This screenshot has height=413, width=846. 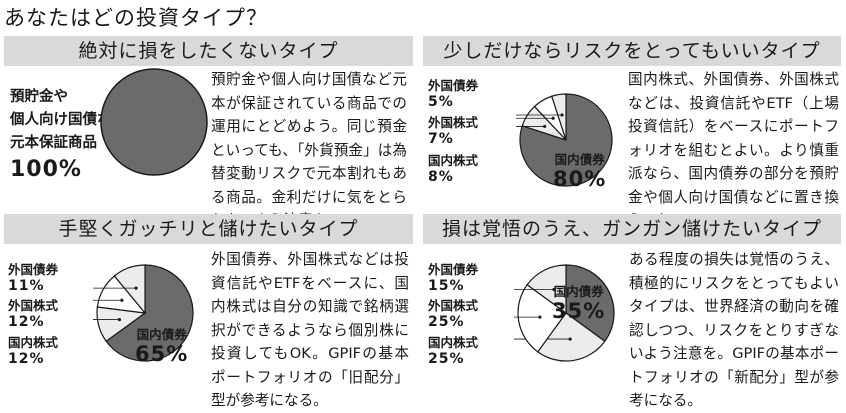 What do you see at coordinates (33, 269) in the screenshot?
I see `panel-3-label-foreign-bonds-name: 外国債券` at bounding box center [33, 269].